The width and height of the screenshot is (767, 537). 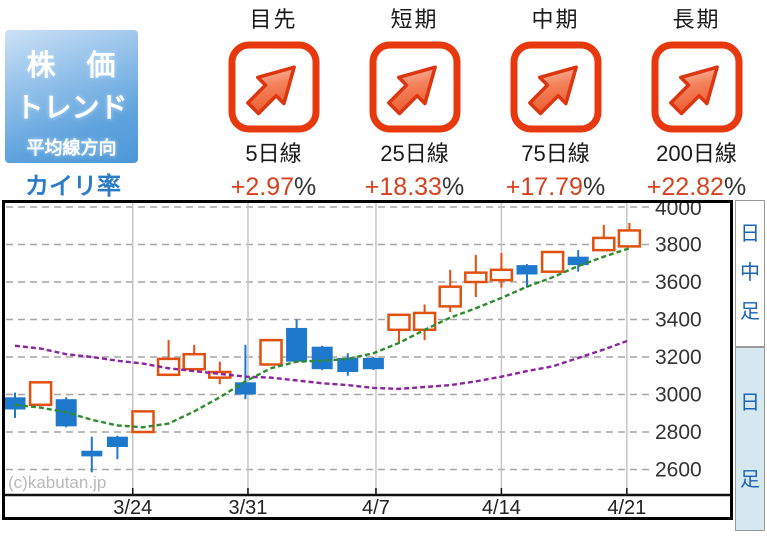 What do you see at coordinates (71, 66) in the screenshot?
I see `trend-title-line1: 株 価` at bounding box center [71, 66].